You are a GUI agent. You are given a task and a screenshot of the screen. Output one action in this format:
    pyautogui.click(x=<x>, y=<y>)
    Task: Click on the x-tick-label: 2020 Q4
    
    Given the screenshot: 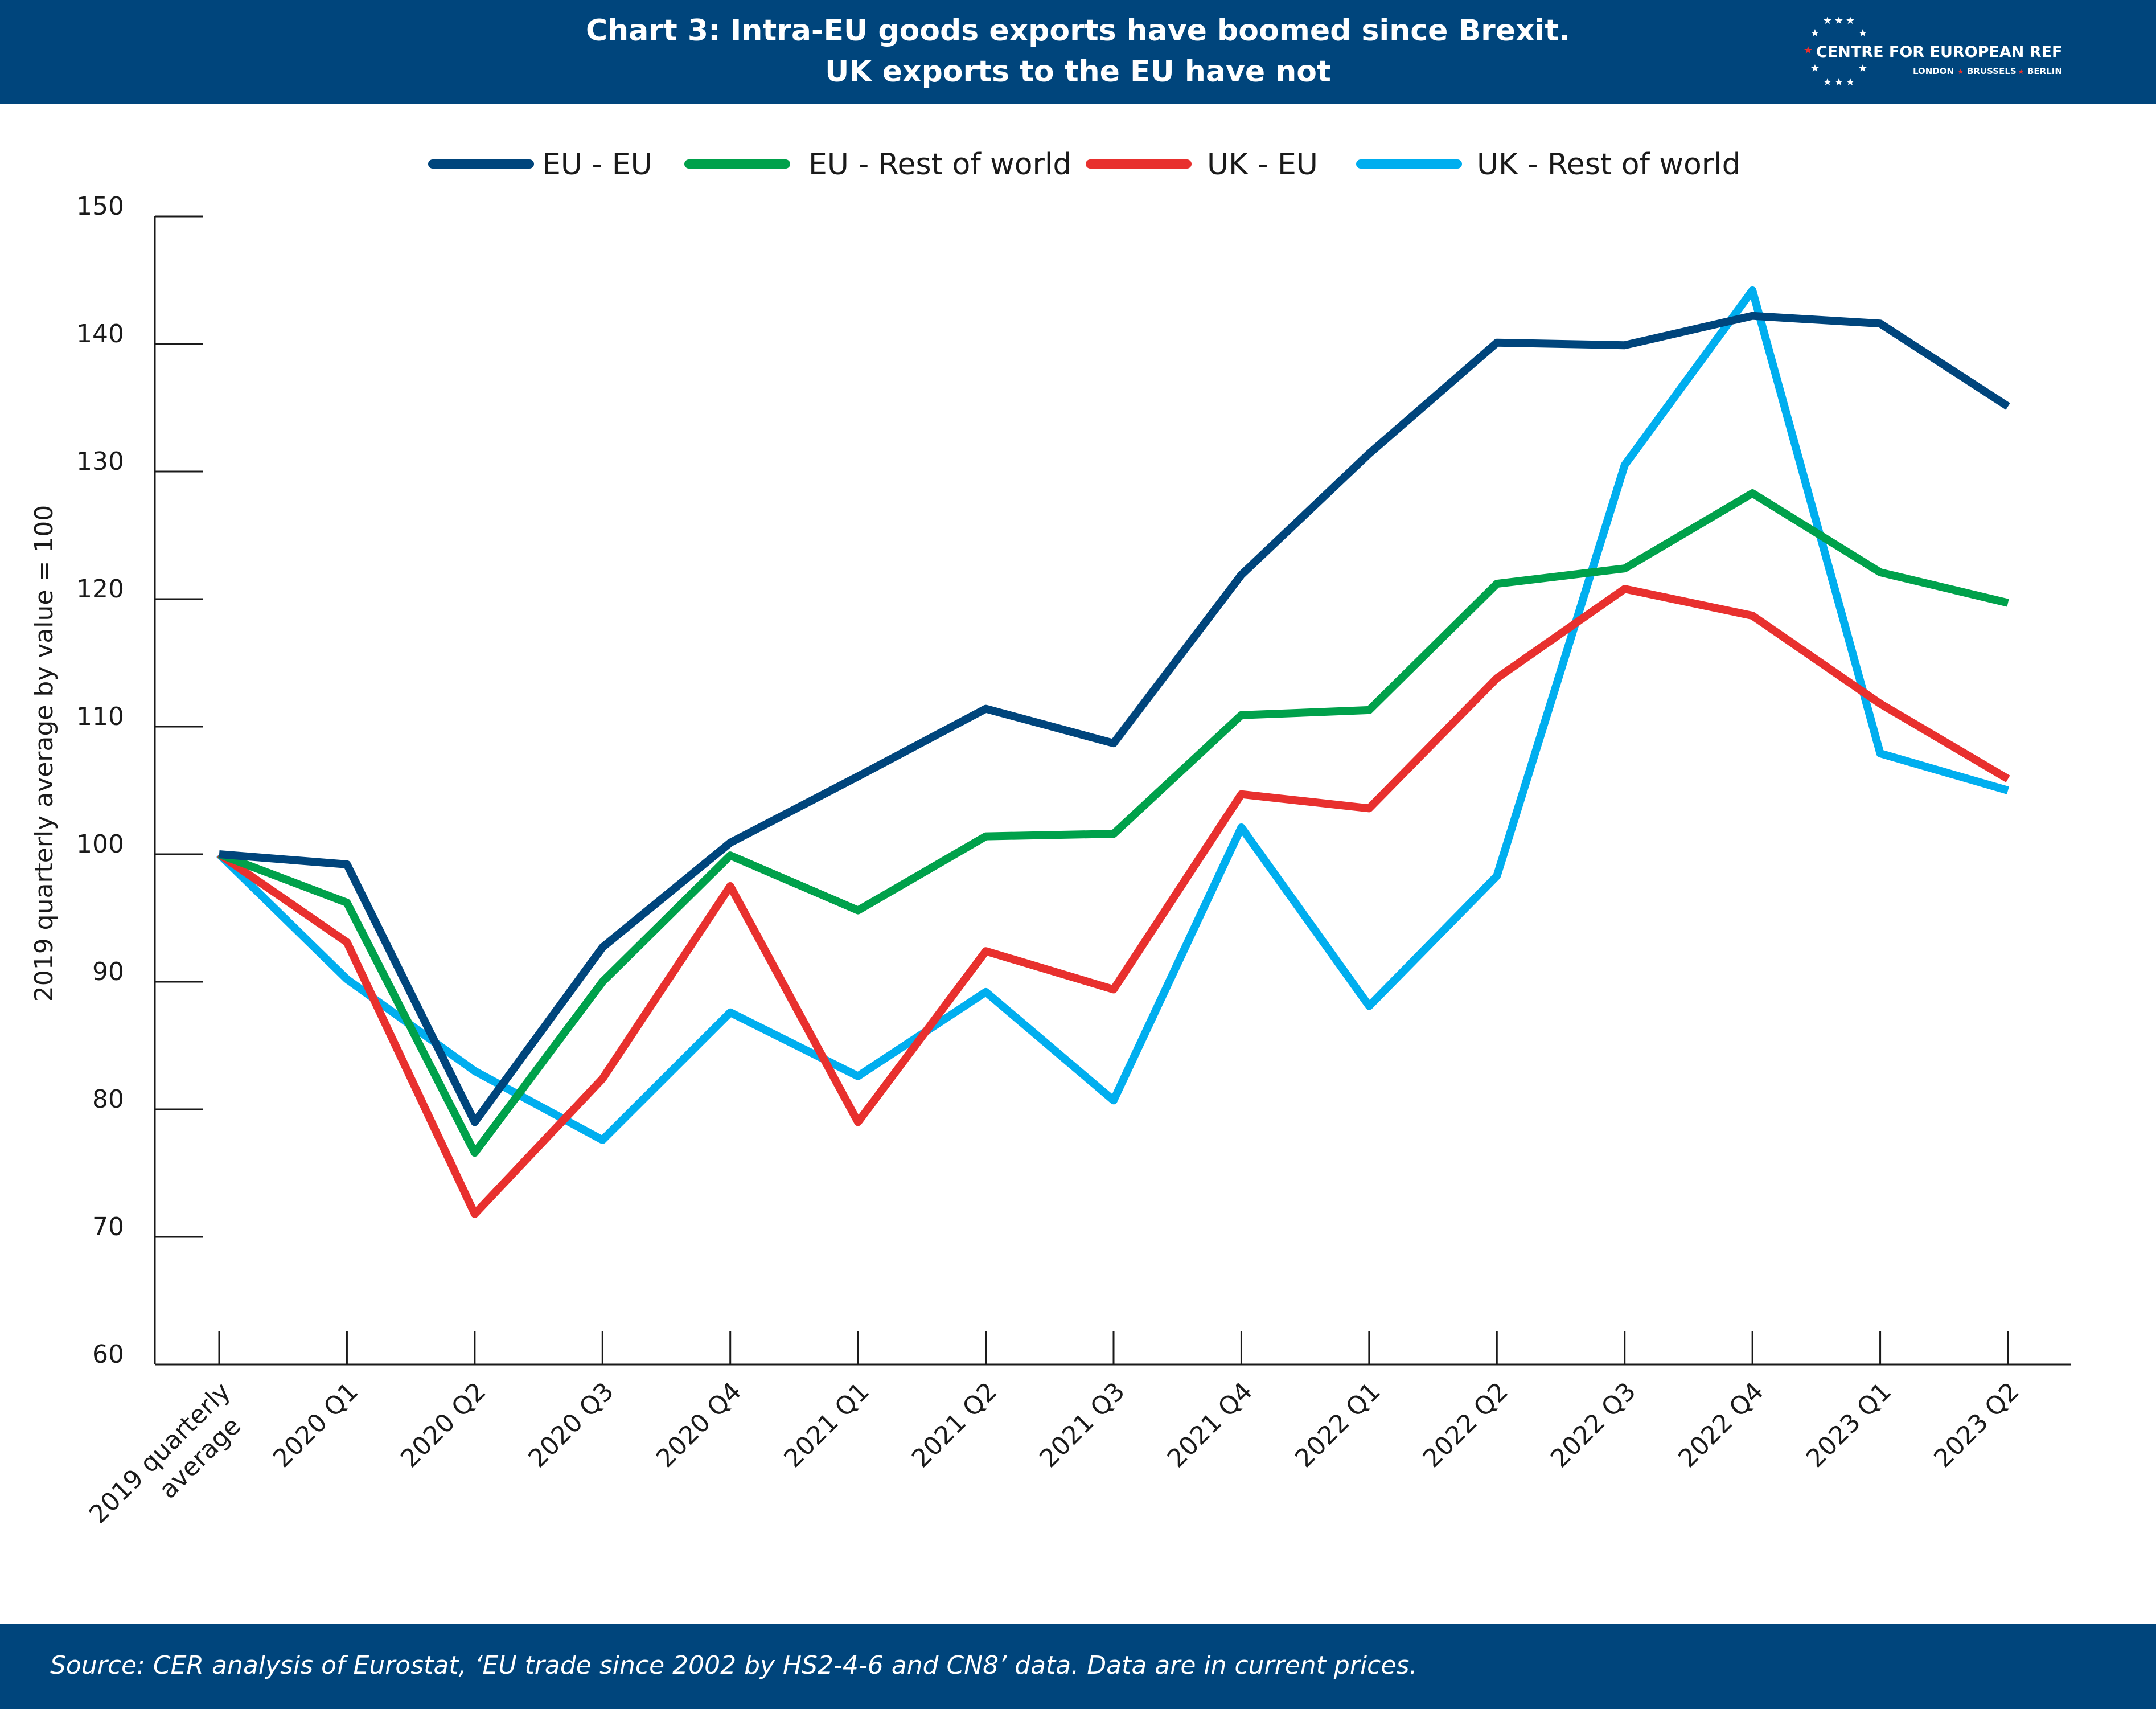 What is the action you would take?
    pyautogui.click(x=699, y=1425)
    